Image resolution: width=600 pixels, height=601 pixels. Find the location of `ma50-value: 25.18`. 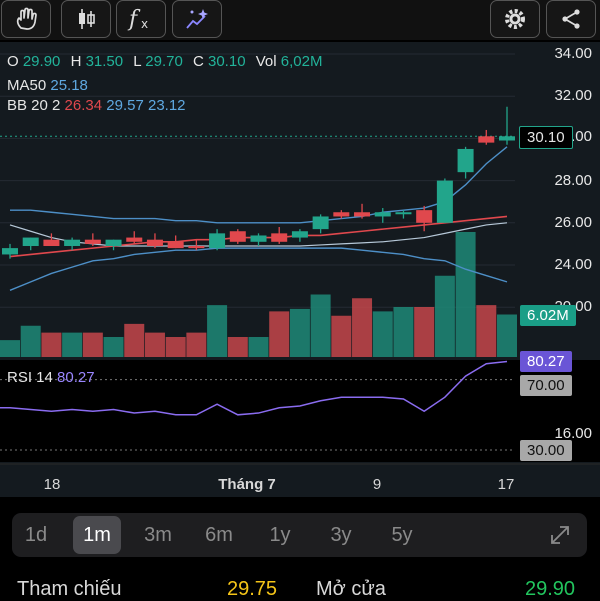

ma50-value: 25.18 is located at coordinates (69, 85).